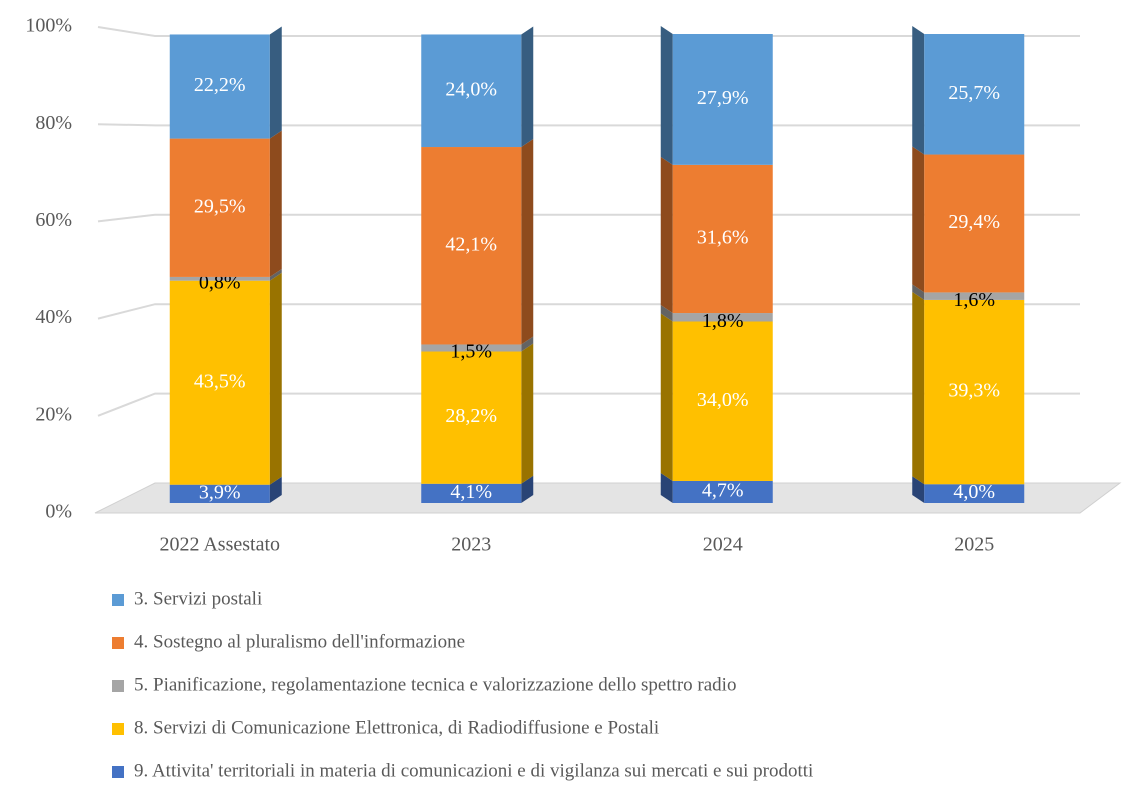 This screenshot has width=1131, height=787. I want to click on data-label: 28,2%, so click(471, 416).